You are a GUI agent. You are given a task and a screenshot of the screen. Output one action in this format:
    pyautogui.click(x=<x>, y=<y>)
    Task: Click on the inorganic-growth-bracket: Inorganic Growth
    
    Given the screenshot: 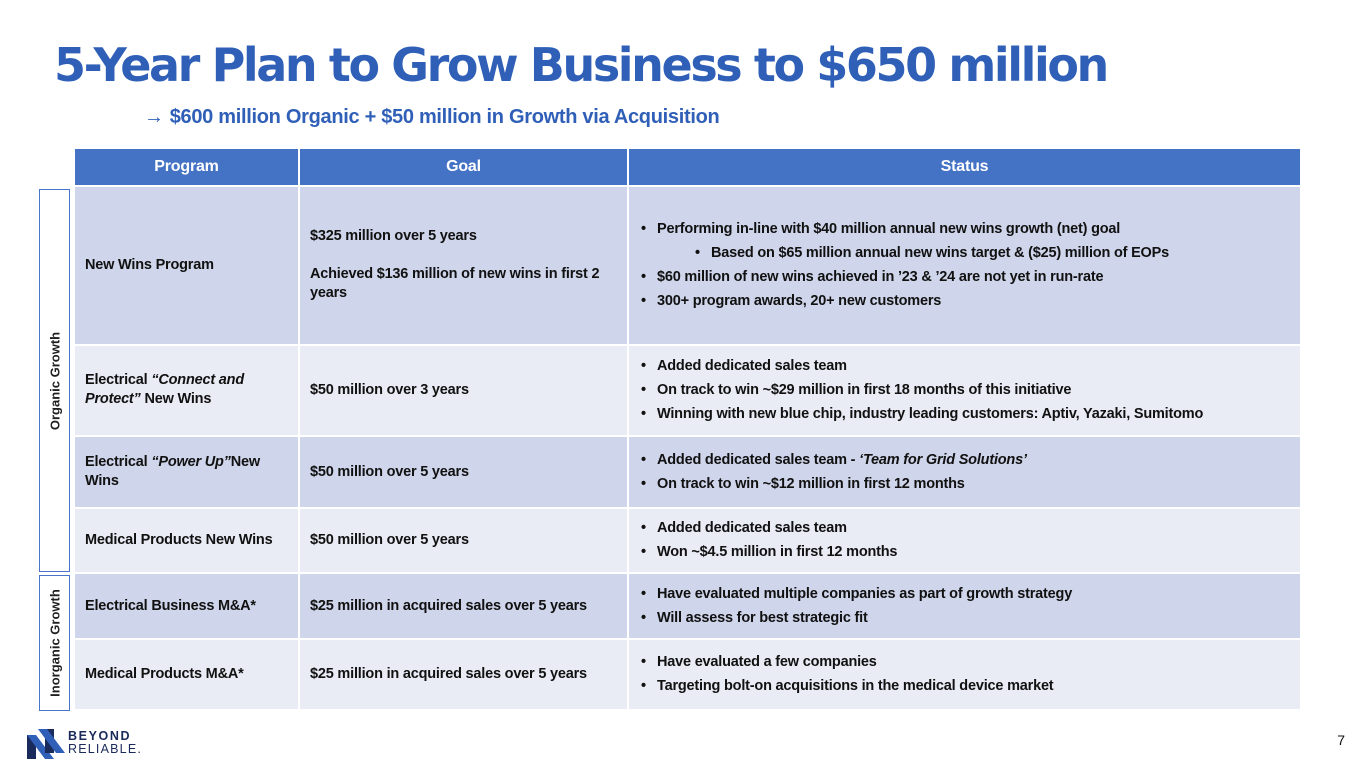 What is the action you would take?
    pyautogui.click(x=54, y=643)
    